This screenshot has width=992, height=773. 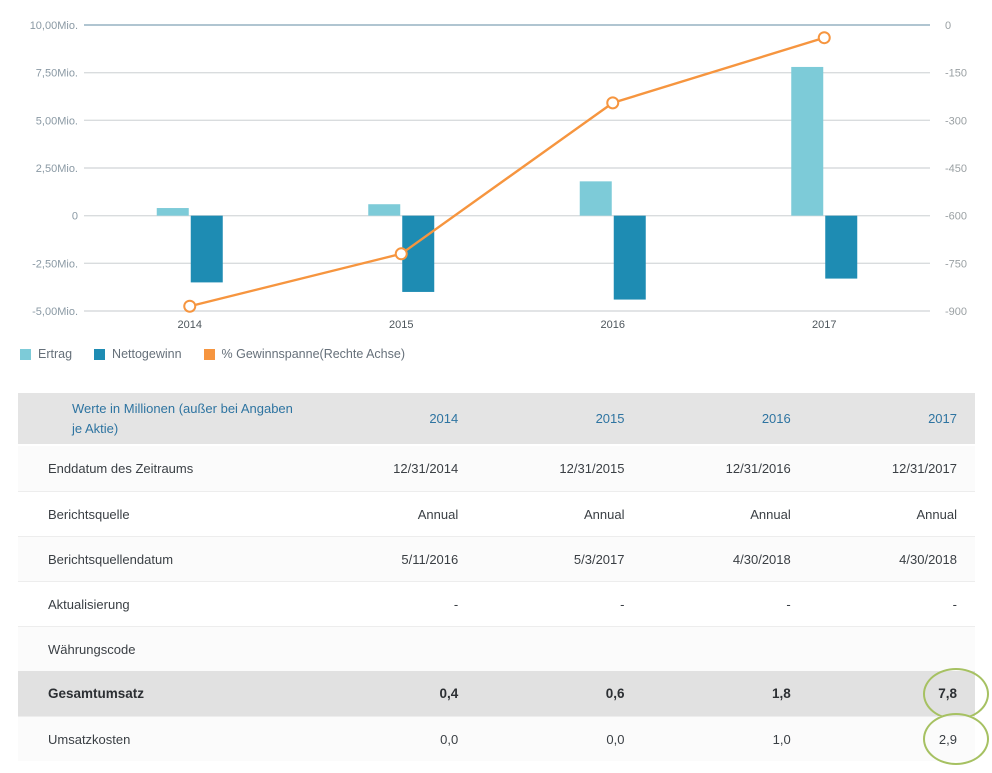 I want to click on cell-value: 5/3/2017, so click(x=599, y=559).